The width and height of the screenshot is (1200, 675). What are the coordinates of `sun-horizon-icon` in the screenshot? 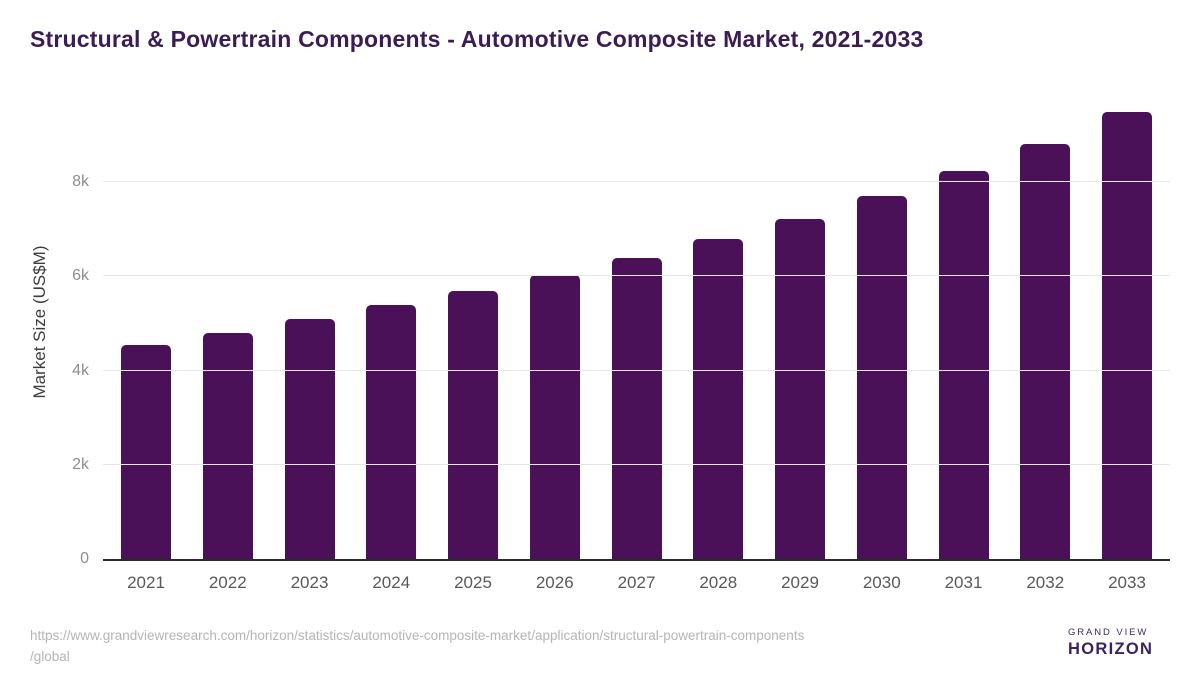 It's located at (1040, 641).